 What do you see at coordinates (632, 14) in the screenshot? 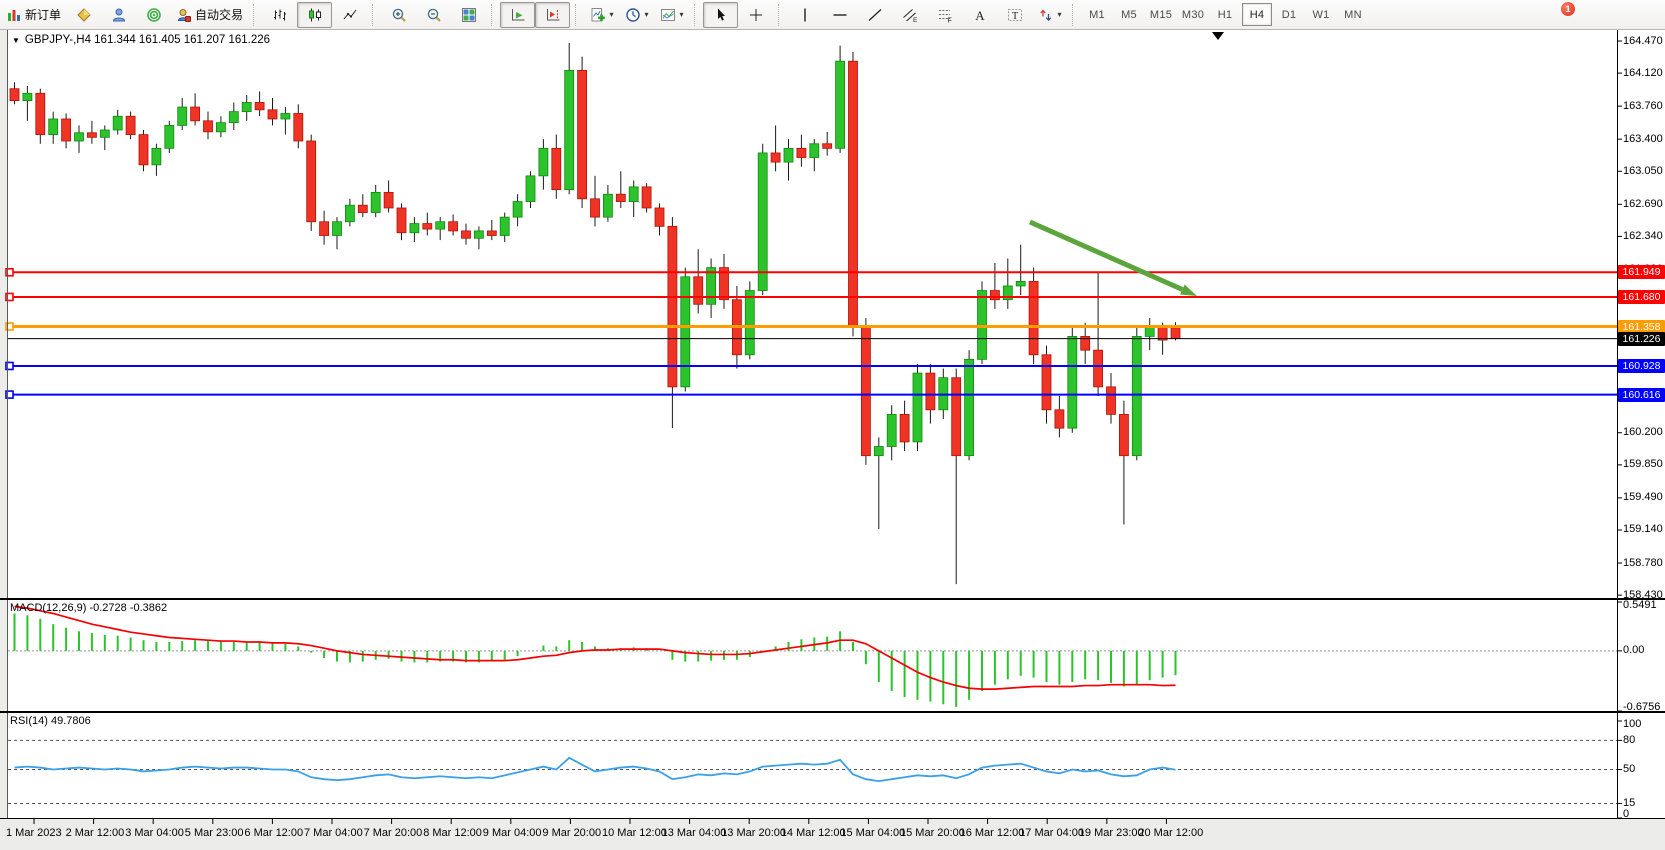
I see `clock-icon` at bounding box center [632, 14].